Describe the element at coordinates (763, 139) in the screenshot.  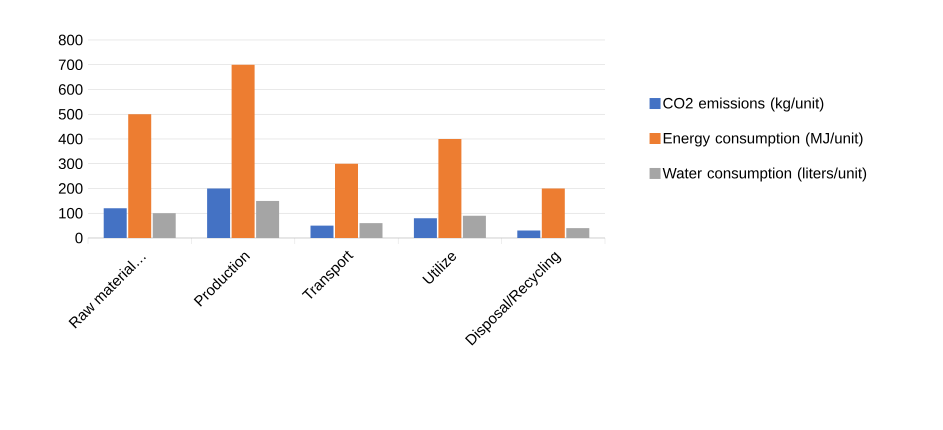
I see `legend-label: Energy consumption (MJ/unit)` at that location.